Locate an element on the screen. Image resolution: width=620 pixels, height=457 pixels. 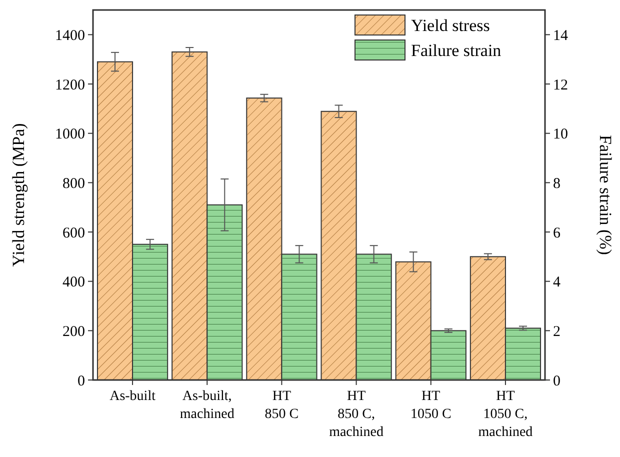
y2-tick-label: 10 is located at coordinates (560, 134).